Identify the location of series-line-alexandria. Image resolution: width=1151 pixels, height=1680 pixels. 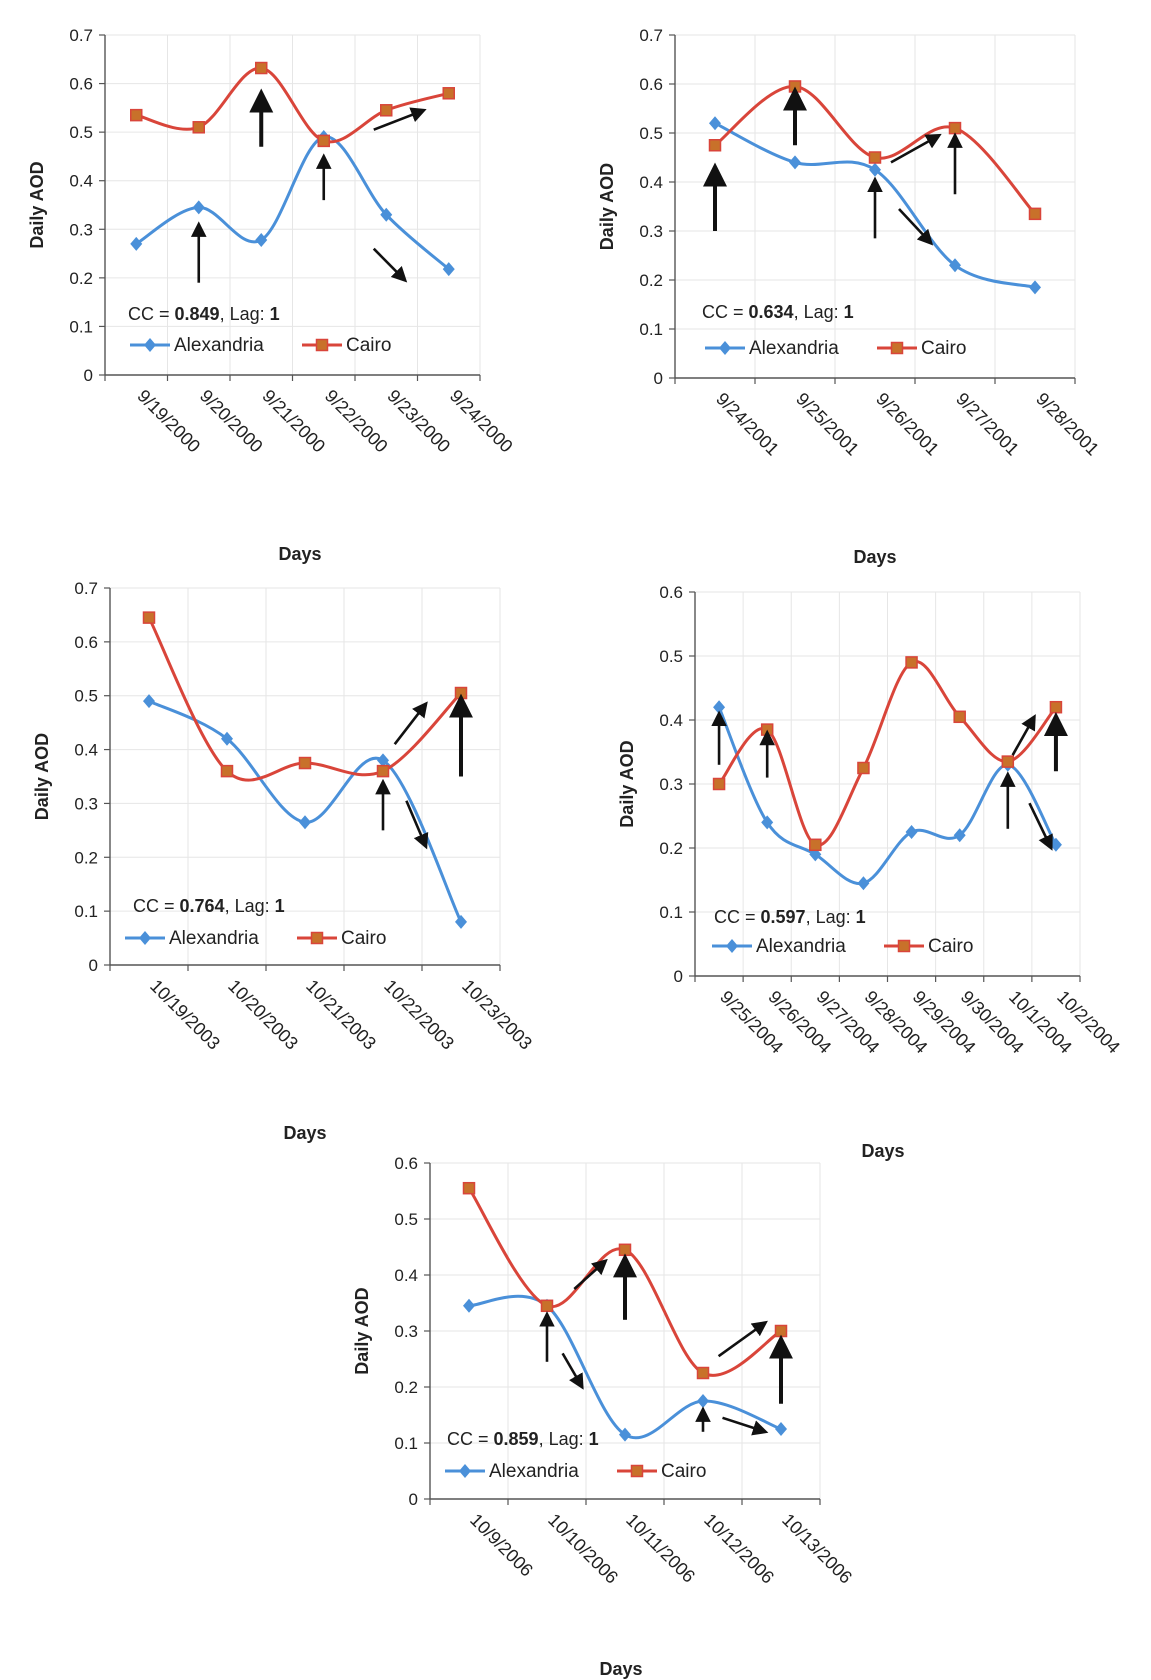
(305, 811).